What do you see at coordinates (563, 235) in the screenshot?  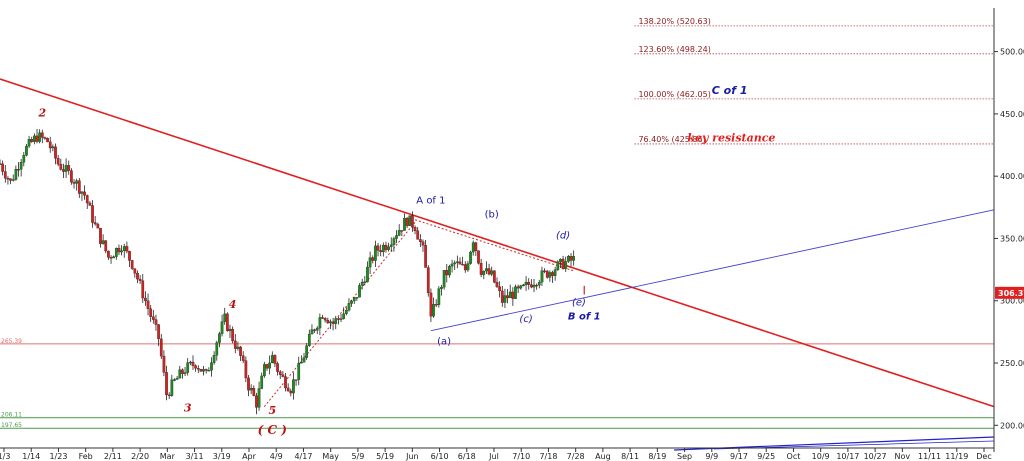 I see `annotation-wave_d: (d)` at bounding box center [563, 235].